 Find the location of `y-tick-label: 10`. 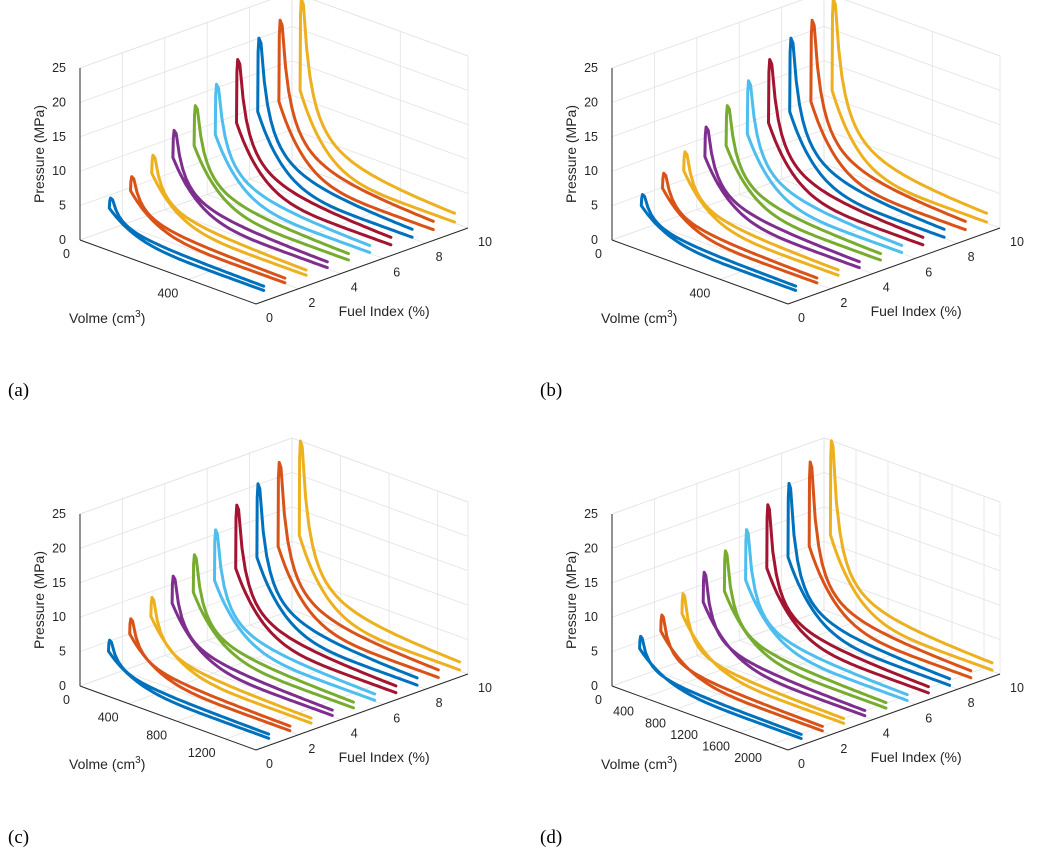

y-tick-label: 10 is located at coordinates (485, 242).